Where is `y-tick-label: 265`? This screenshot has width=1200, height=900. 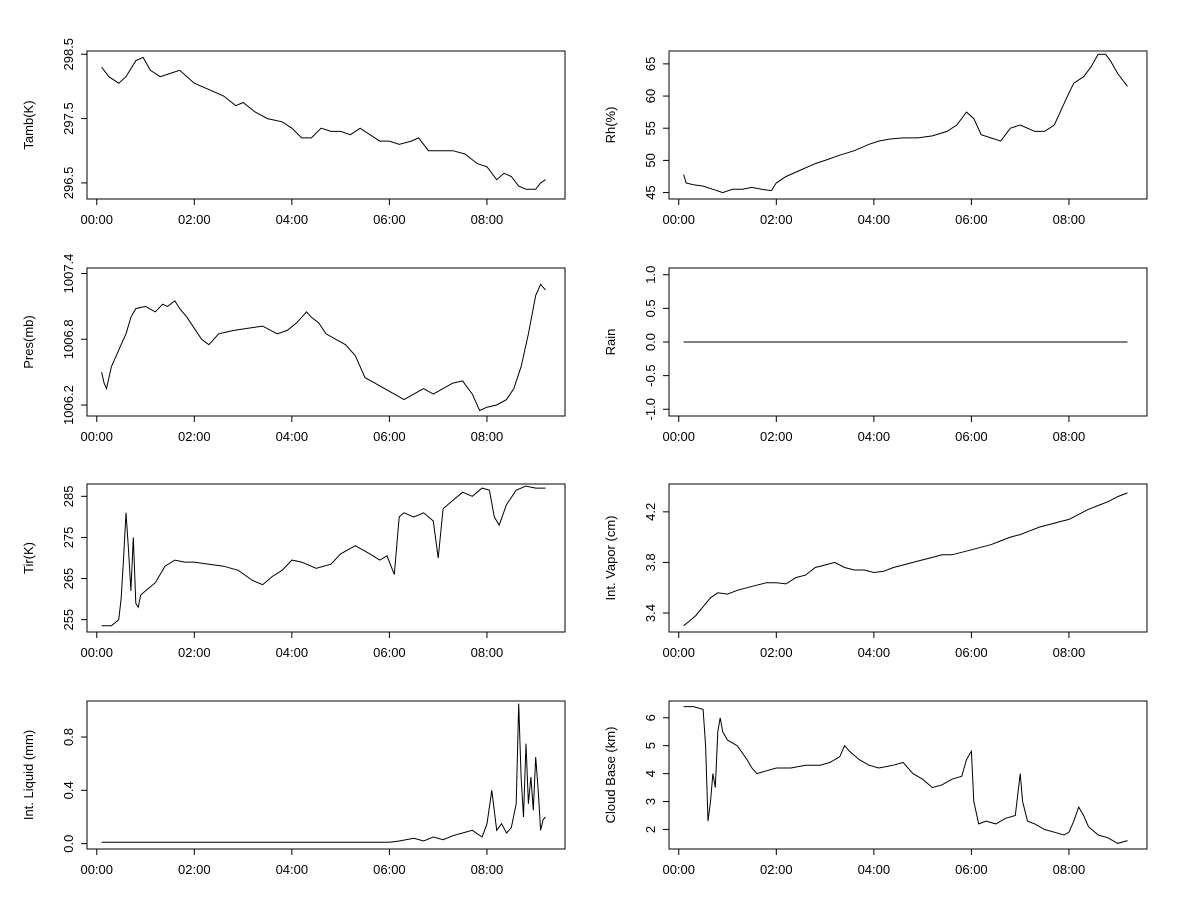
y-tick-label: 265 is located at coordinates (68, 579).